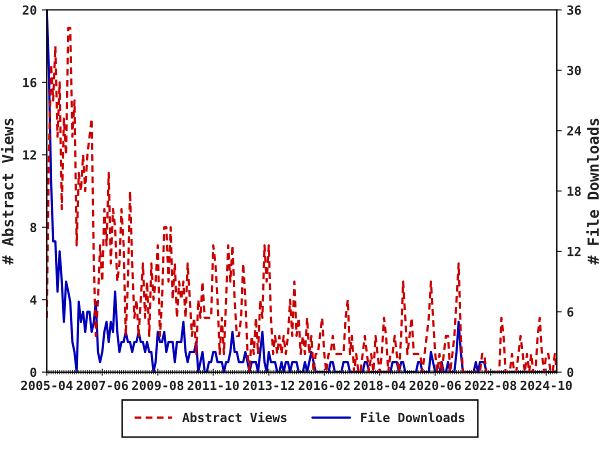  What do you see at coordinates (412, 417) in the screenshot?
I see `legend-label: File Downloads` at bounding box center [412, 417].